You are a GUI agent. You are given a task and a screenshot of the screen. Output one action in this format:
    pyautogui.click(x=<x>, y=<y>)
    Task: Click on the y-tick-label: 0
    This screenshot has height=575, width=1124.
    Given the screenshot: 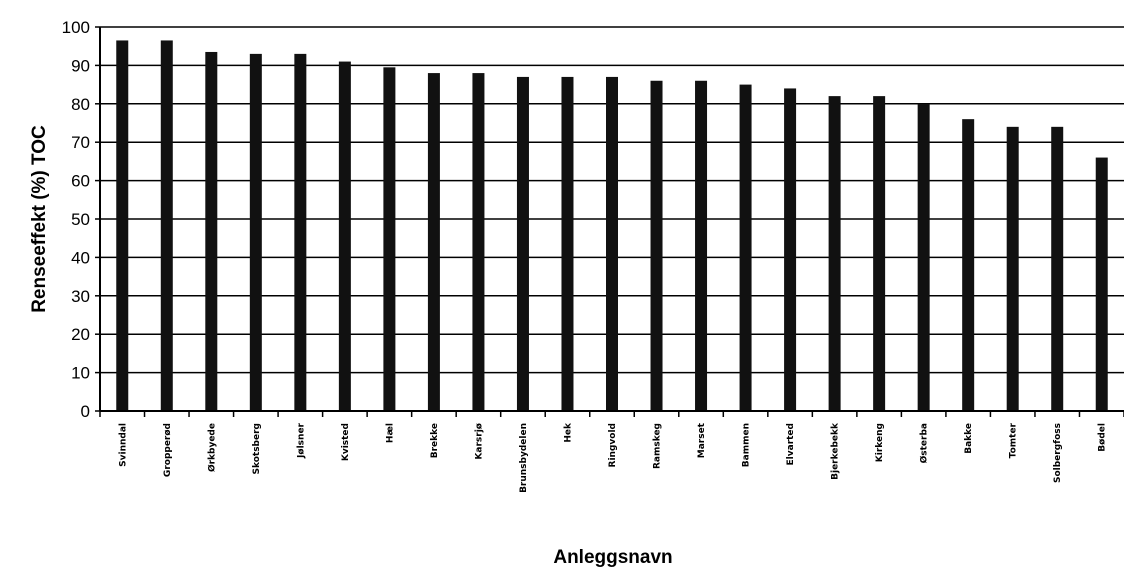 What is the action you would take?
    pyautogui.click(x=85, y=411)
    